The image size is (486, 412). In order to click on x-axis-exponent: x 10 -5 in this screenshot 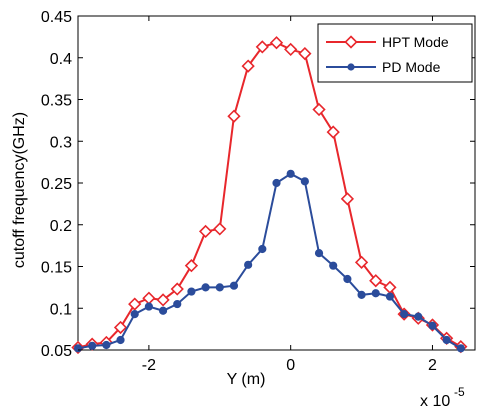, I will do `click(442, 397)`.